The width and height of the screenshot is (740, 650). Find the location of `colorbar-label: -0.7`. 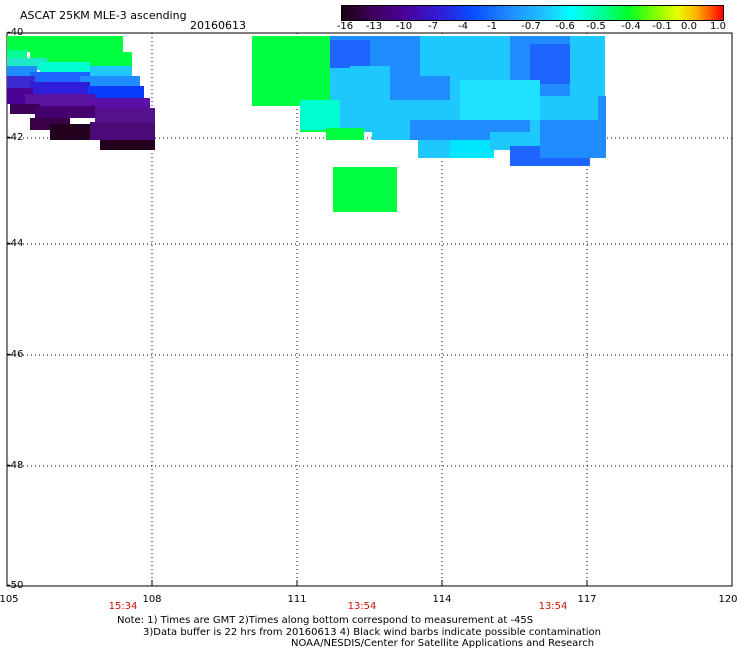

colorbar-label: -0.7 is located at coordinates (531, 26).